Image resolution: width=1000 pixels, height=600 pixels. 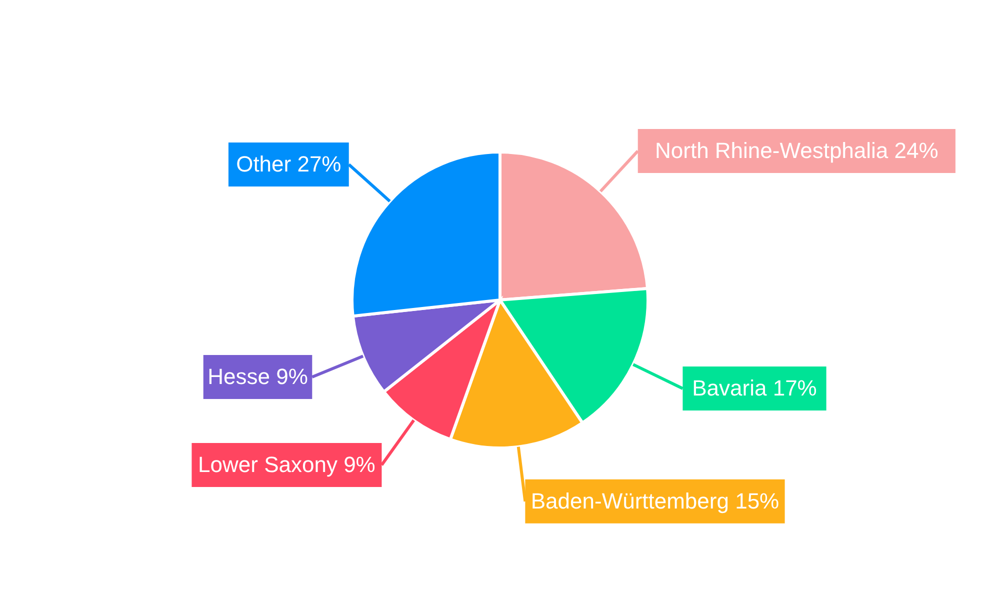 What do you see at coordinates (287, 464) in the screenshot?
I see `slice-label: Lower Saxony 9%` at bounding box center [287, 464].